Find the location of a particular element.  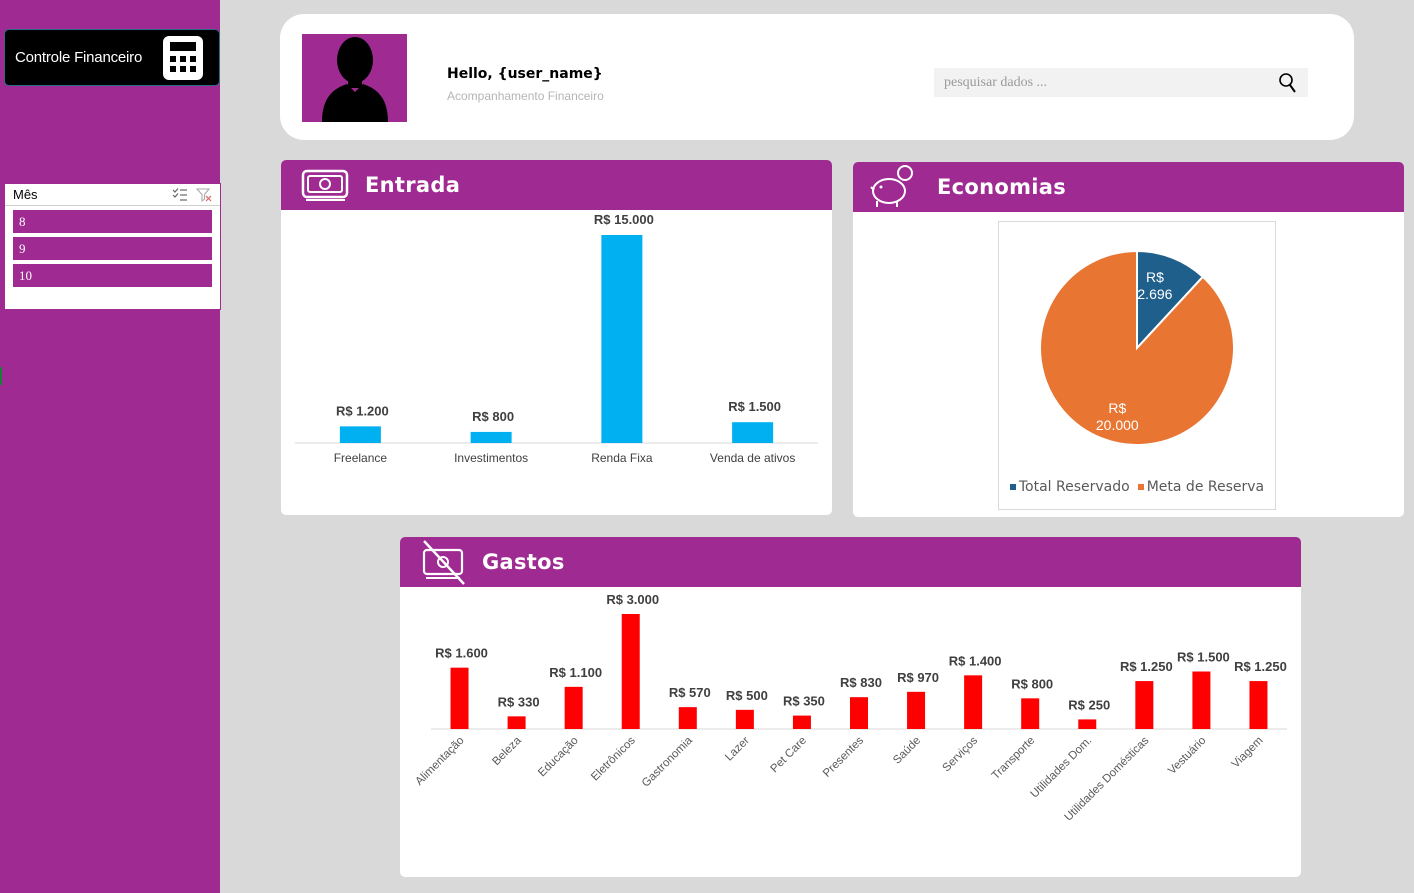

cell-cursor-mark is located at coordinates (1, 376).